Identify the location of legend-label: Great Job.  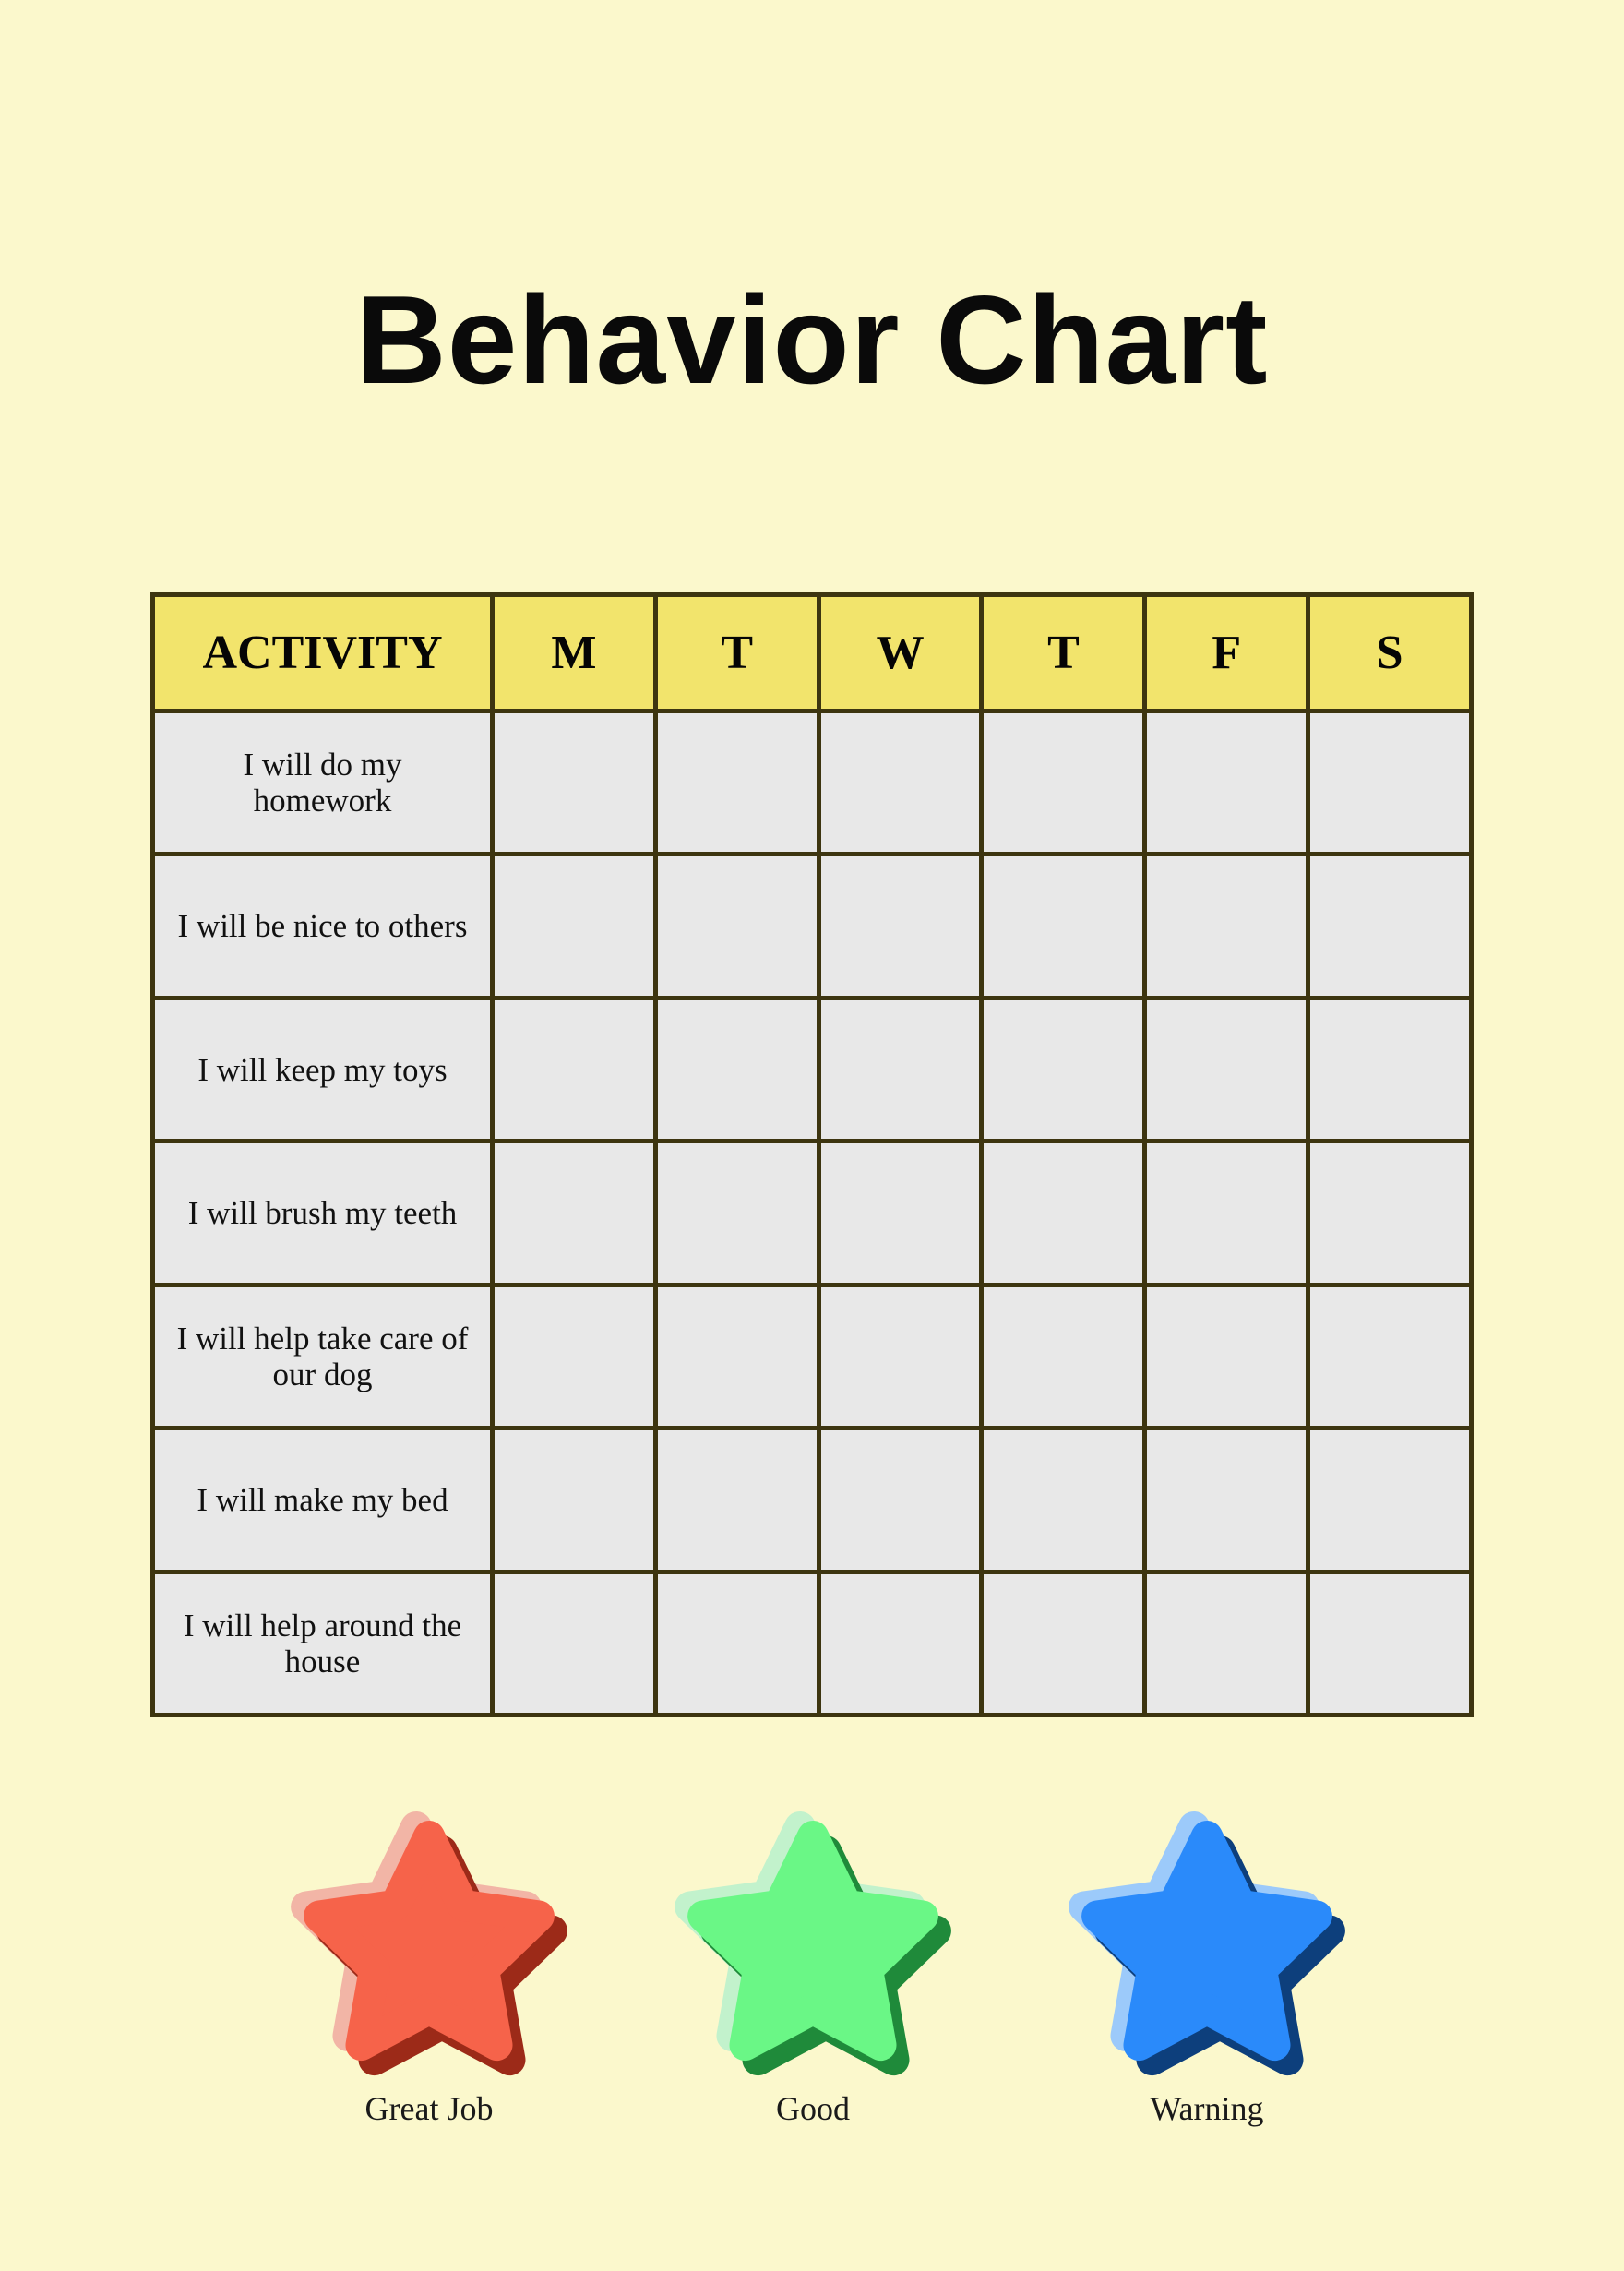
(429, 2108).